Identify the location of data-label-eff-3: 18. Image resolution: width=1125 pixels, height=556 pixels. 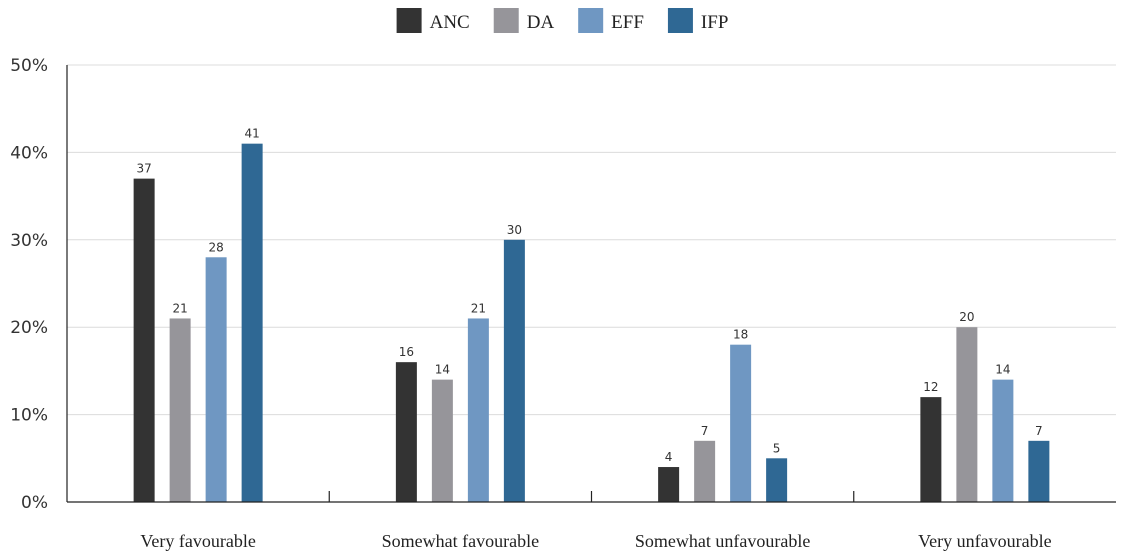
(740, 335).